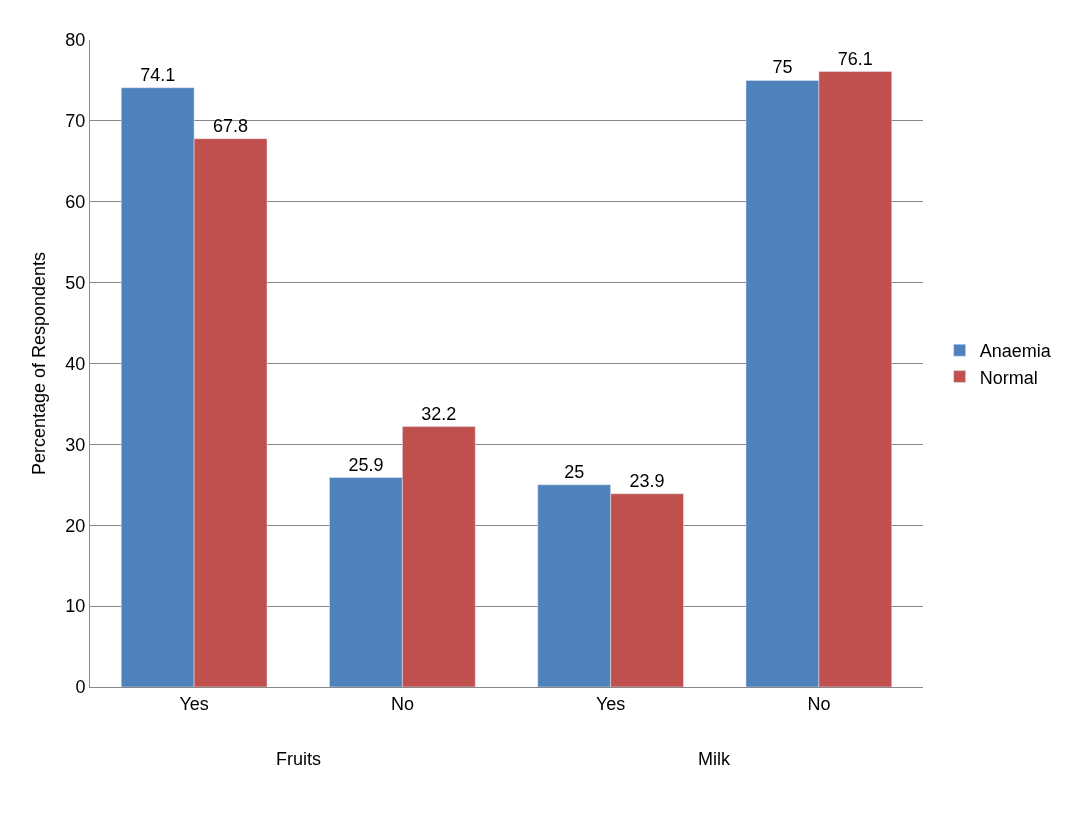 The height and width of the screenshot is (817, 1083). I want to click on legend-label: Anaemia, so click(1015, 351).